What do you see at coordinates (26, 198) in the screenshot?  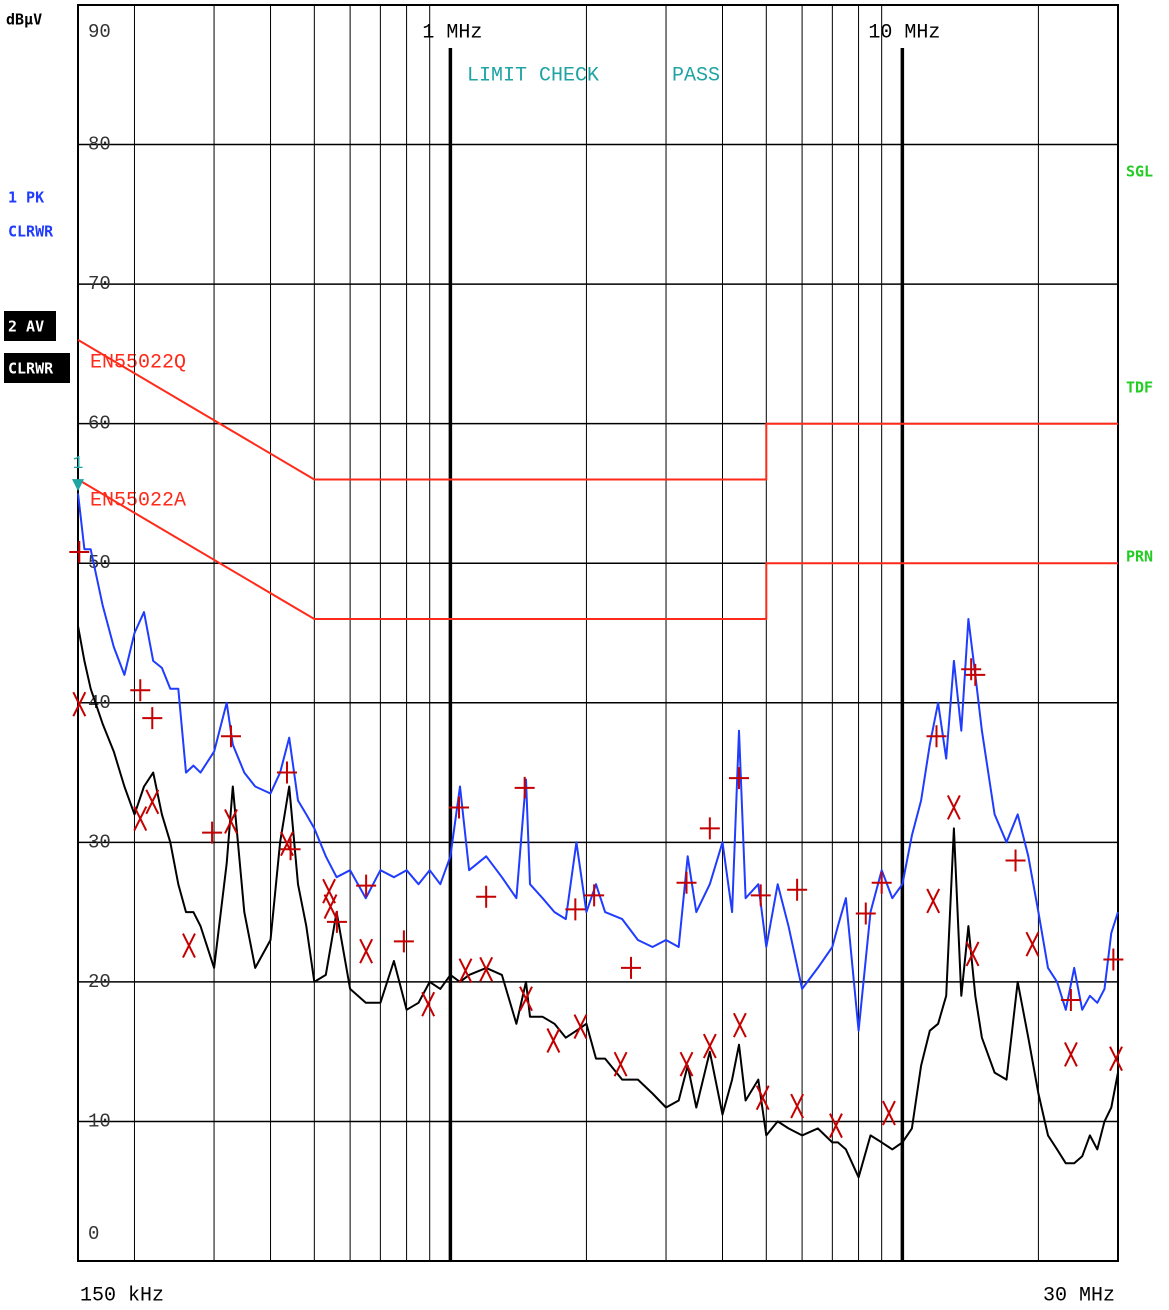 I see `trace-name: 1 PK` at bounding box center [26, 198].